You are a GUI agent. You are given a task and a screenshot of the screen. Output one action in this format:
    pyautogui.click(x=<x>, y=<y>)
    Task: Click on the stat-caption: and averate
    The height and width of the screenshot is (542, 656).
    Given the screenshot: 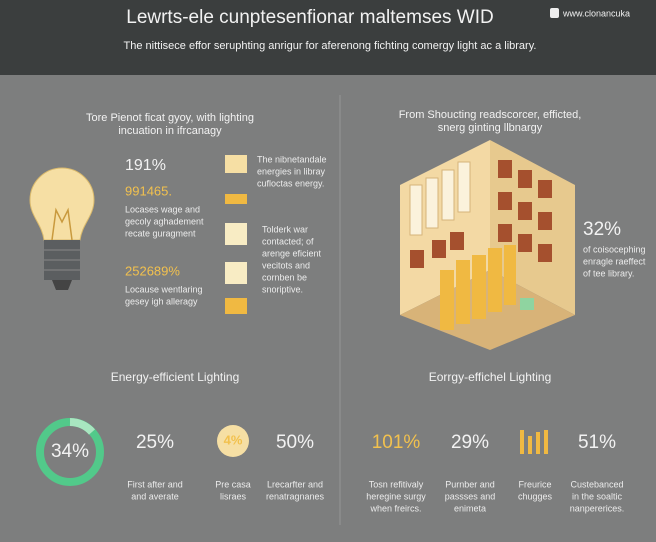 What is the action you would take?
    pyautogui.click(x=155, y=496)
    